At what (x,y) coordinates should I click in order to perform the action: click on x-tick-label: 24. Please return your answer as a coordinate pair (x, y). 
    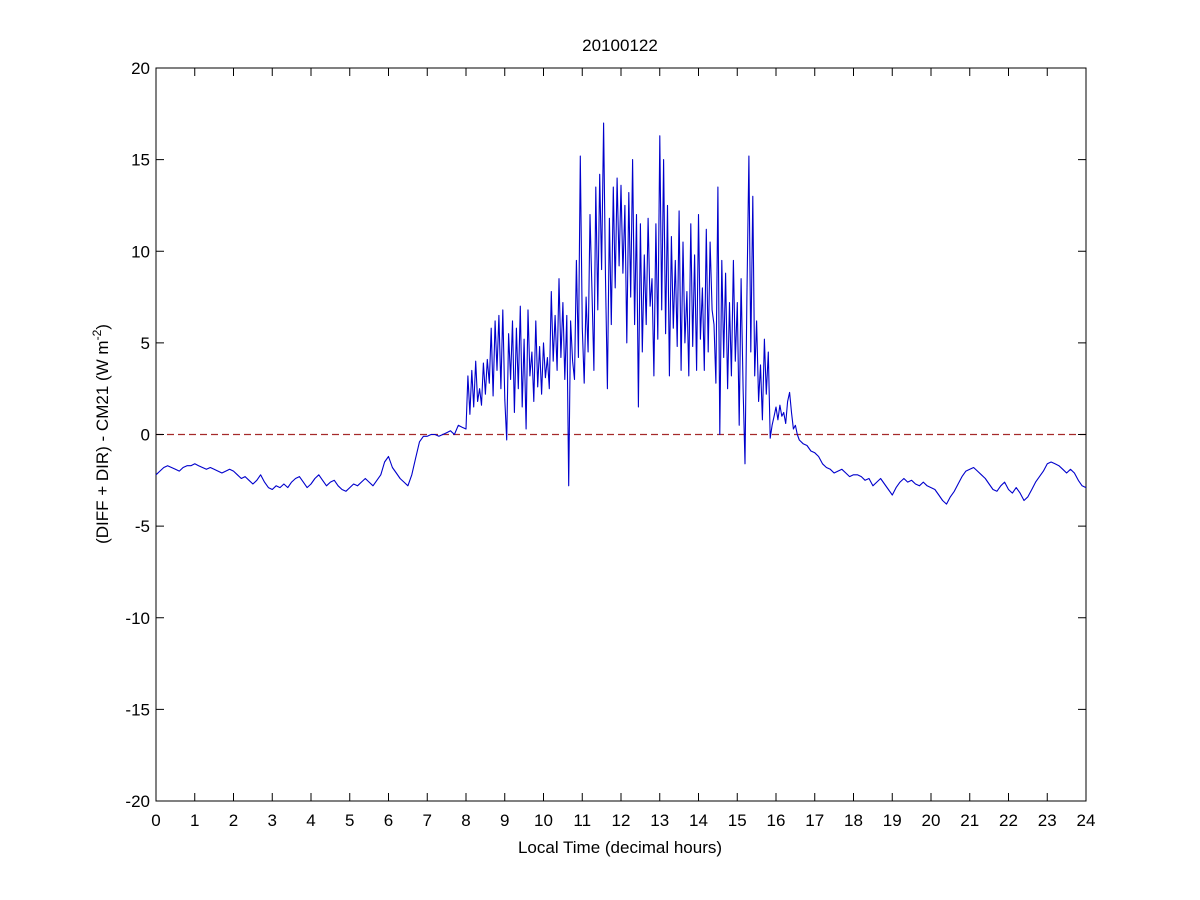
    Looking at the image, I should click on (1086, 820).